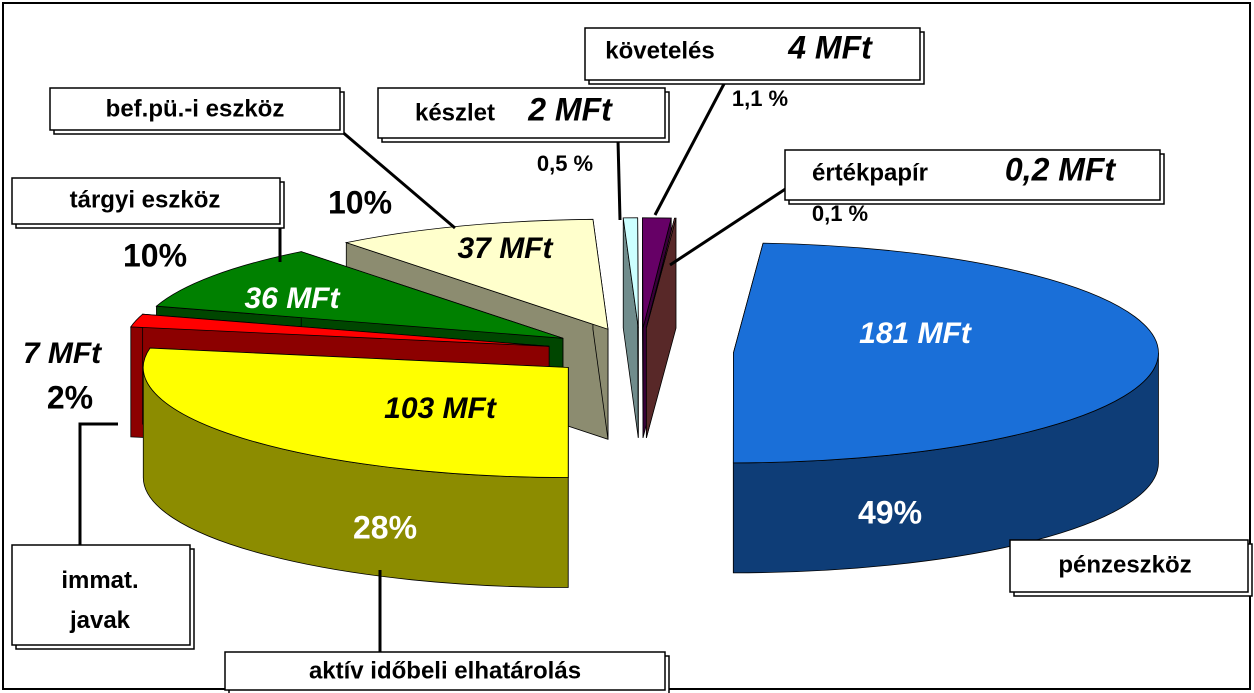  What do you see at coordinates (570, 109) in the screenshot?
I see `value-label: 2 MFt` at bounding box center [570, 109].